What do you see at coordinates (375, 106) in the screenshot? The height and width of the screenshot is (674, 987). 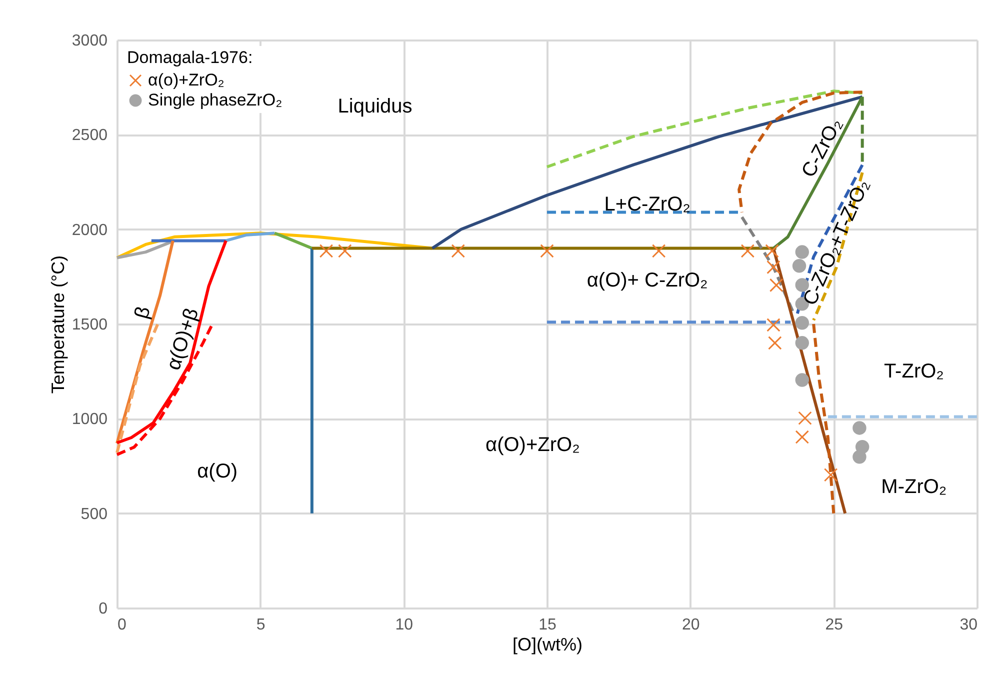 I see `annotation: Liquidus` at bounding box center [375, 106].